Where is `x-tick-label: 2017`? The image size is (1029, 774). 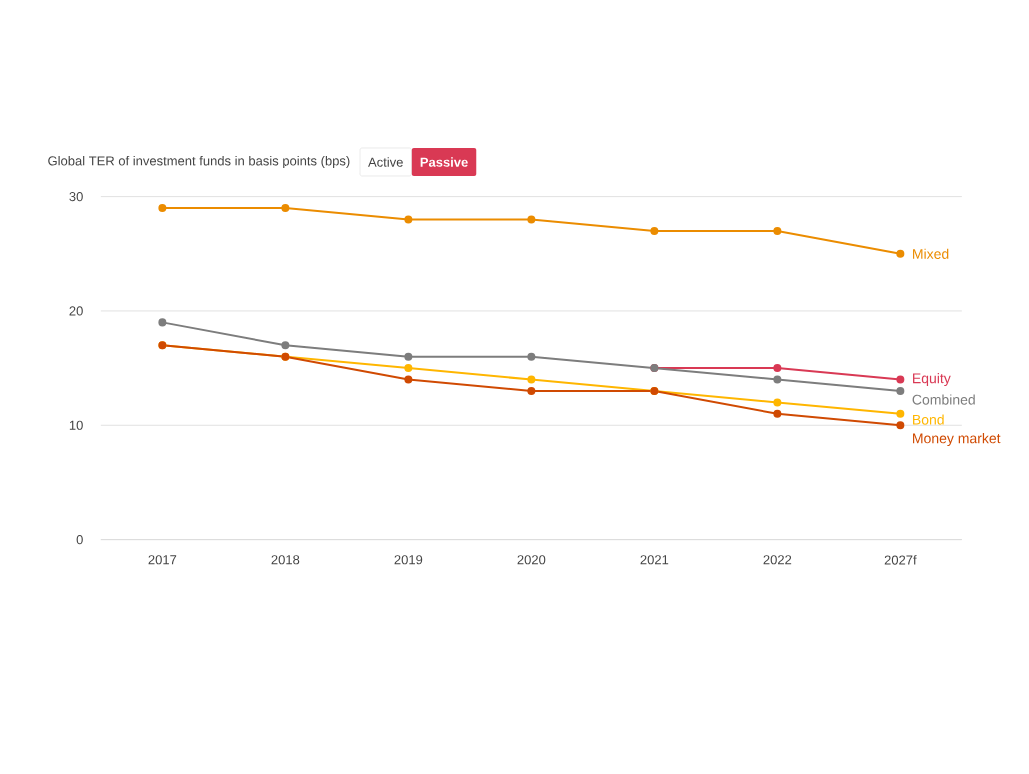
x-tick-label: 2017 is located at coordinates (162, 560).